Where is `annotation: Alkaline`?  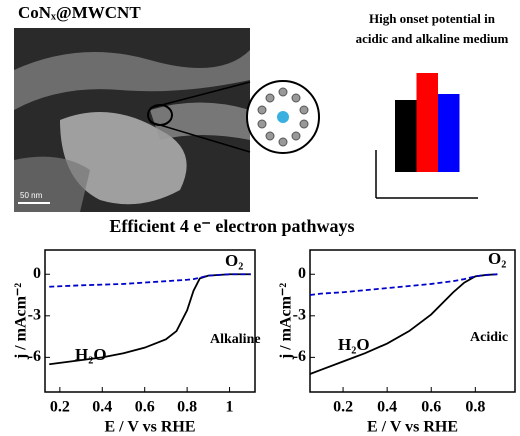
annotation: Alkaline is located at coordinates (235, 339).